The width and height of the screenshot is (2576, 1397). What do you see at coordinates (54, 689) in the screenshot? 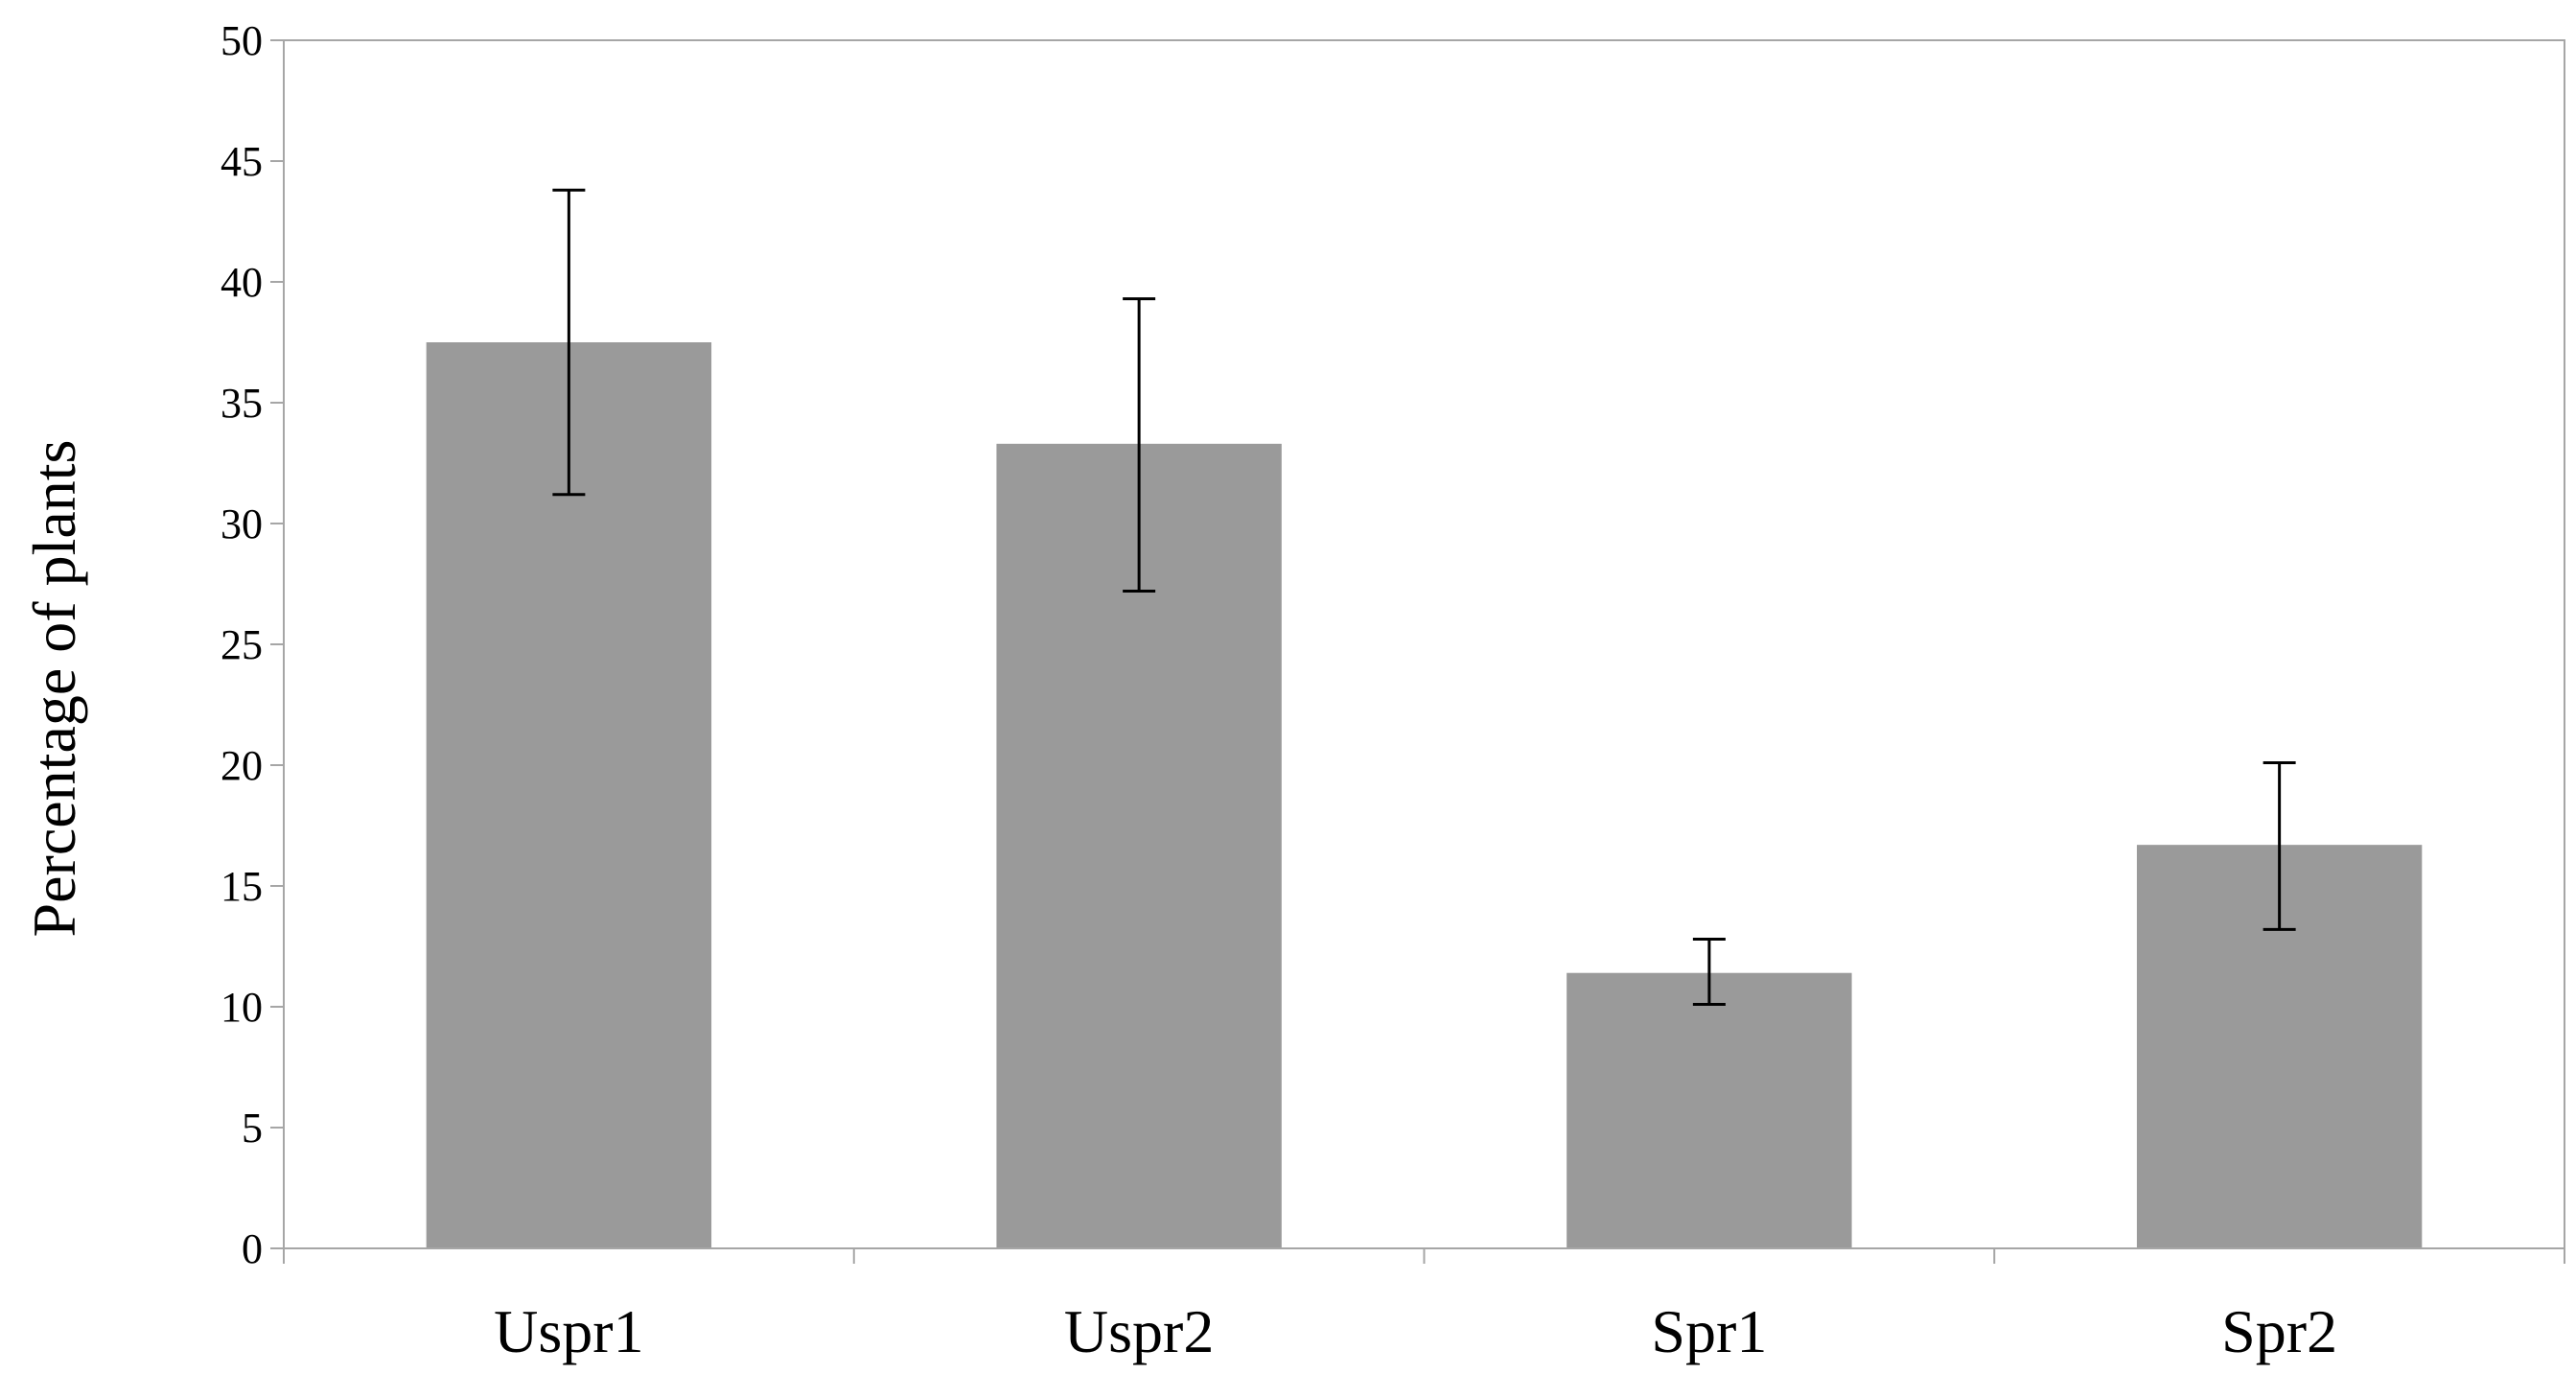
I see `y-axis-title: Percentage of plants` at bounding box center [54, 689].